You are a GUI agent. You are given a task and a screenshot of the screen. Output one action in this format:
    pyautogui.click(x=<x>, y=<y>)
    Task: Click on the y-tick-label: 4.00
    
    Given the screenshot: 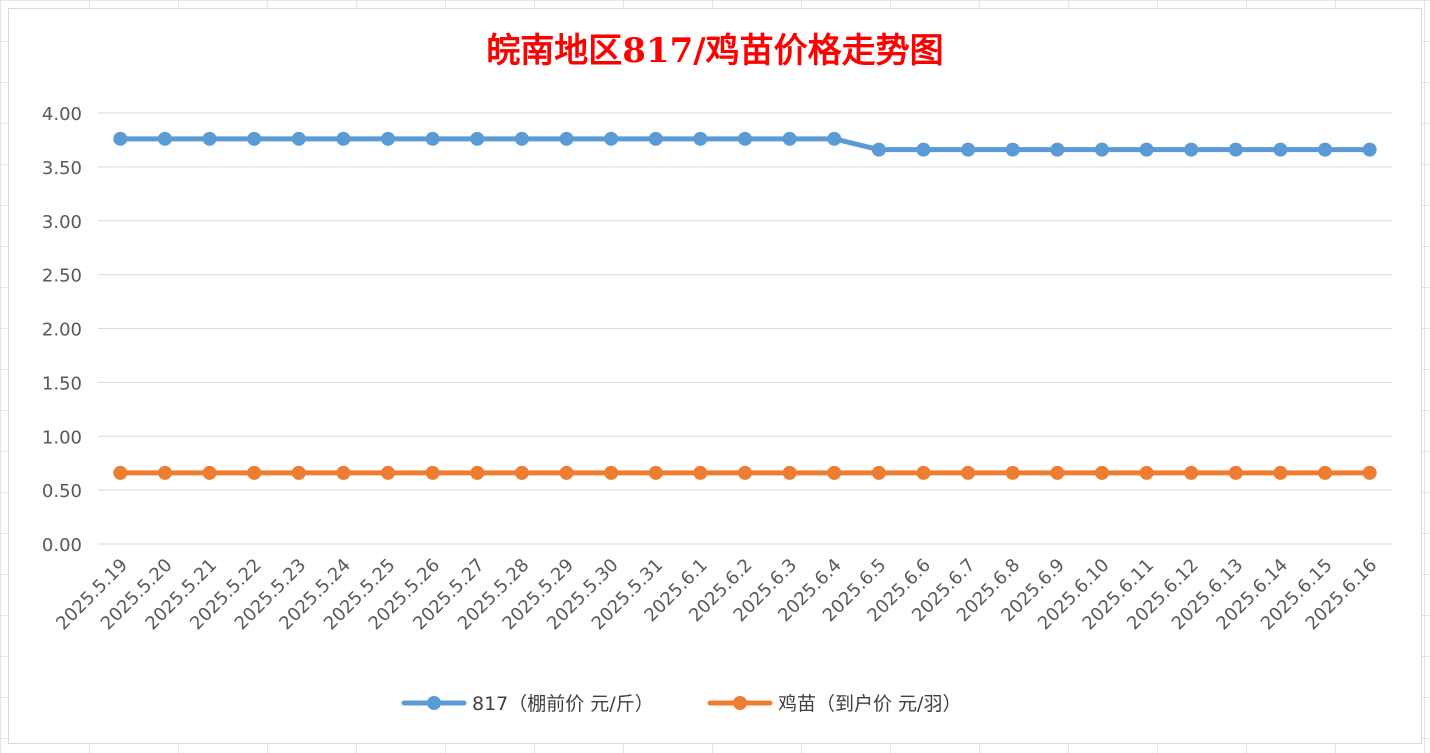 What is the action you would take?
    pyautogui.click(x=62, y=114)
    